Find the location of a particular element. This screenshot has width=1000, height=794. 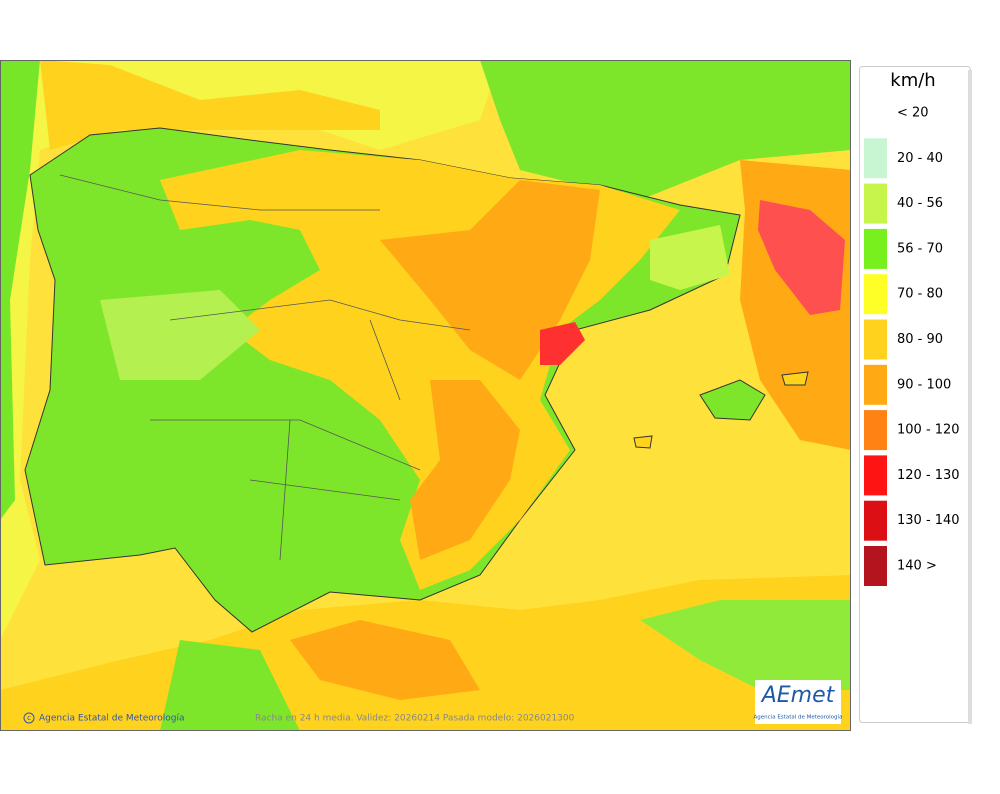

credit: Agencia Estatal de Meteorología is located at coordinates (112, 719).